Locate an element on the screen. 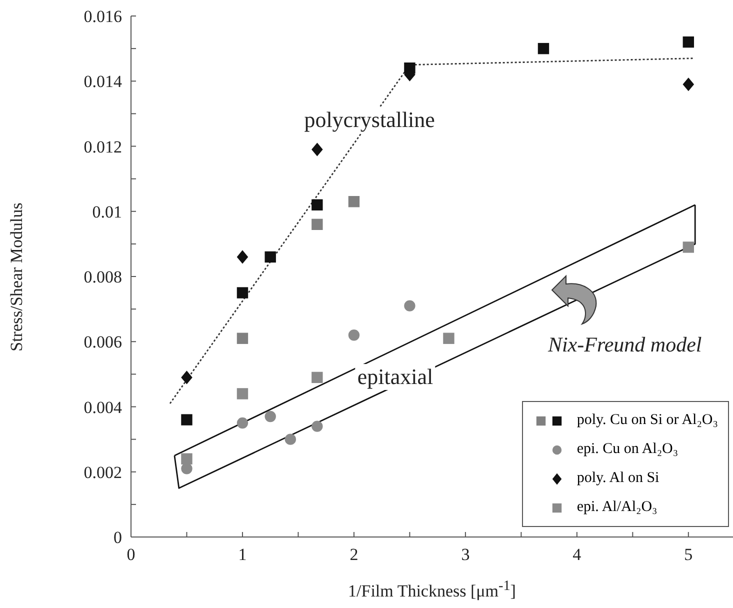  y-tick-label: 0.016 is located at coordinates (103, 16).